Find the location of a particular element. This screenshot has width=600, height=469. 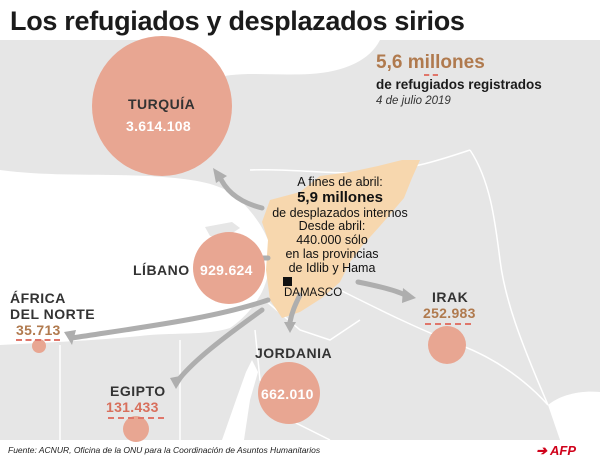

iraq-dash is located at coordinates (448, 324).